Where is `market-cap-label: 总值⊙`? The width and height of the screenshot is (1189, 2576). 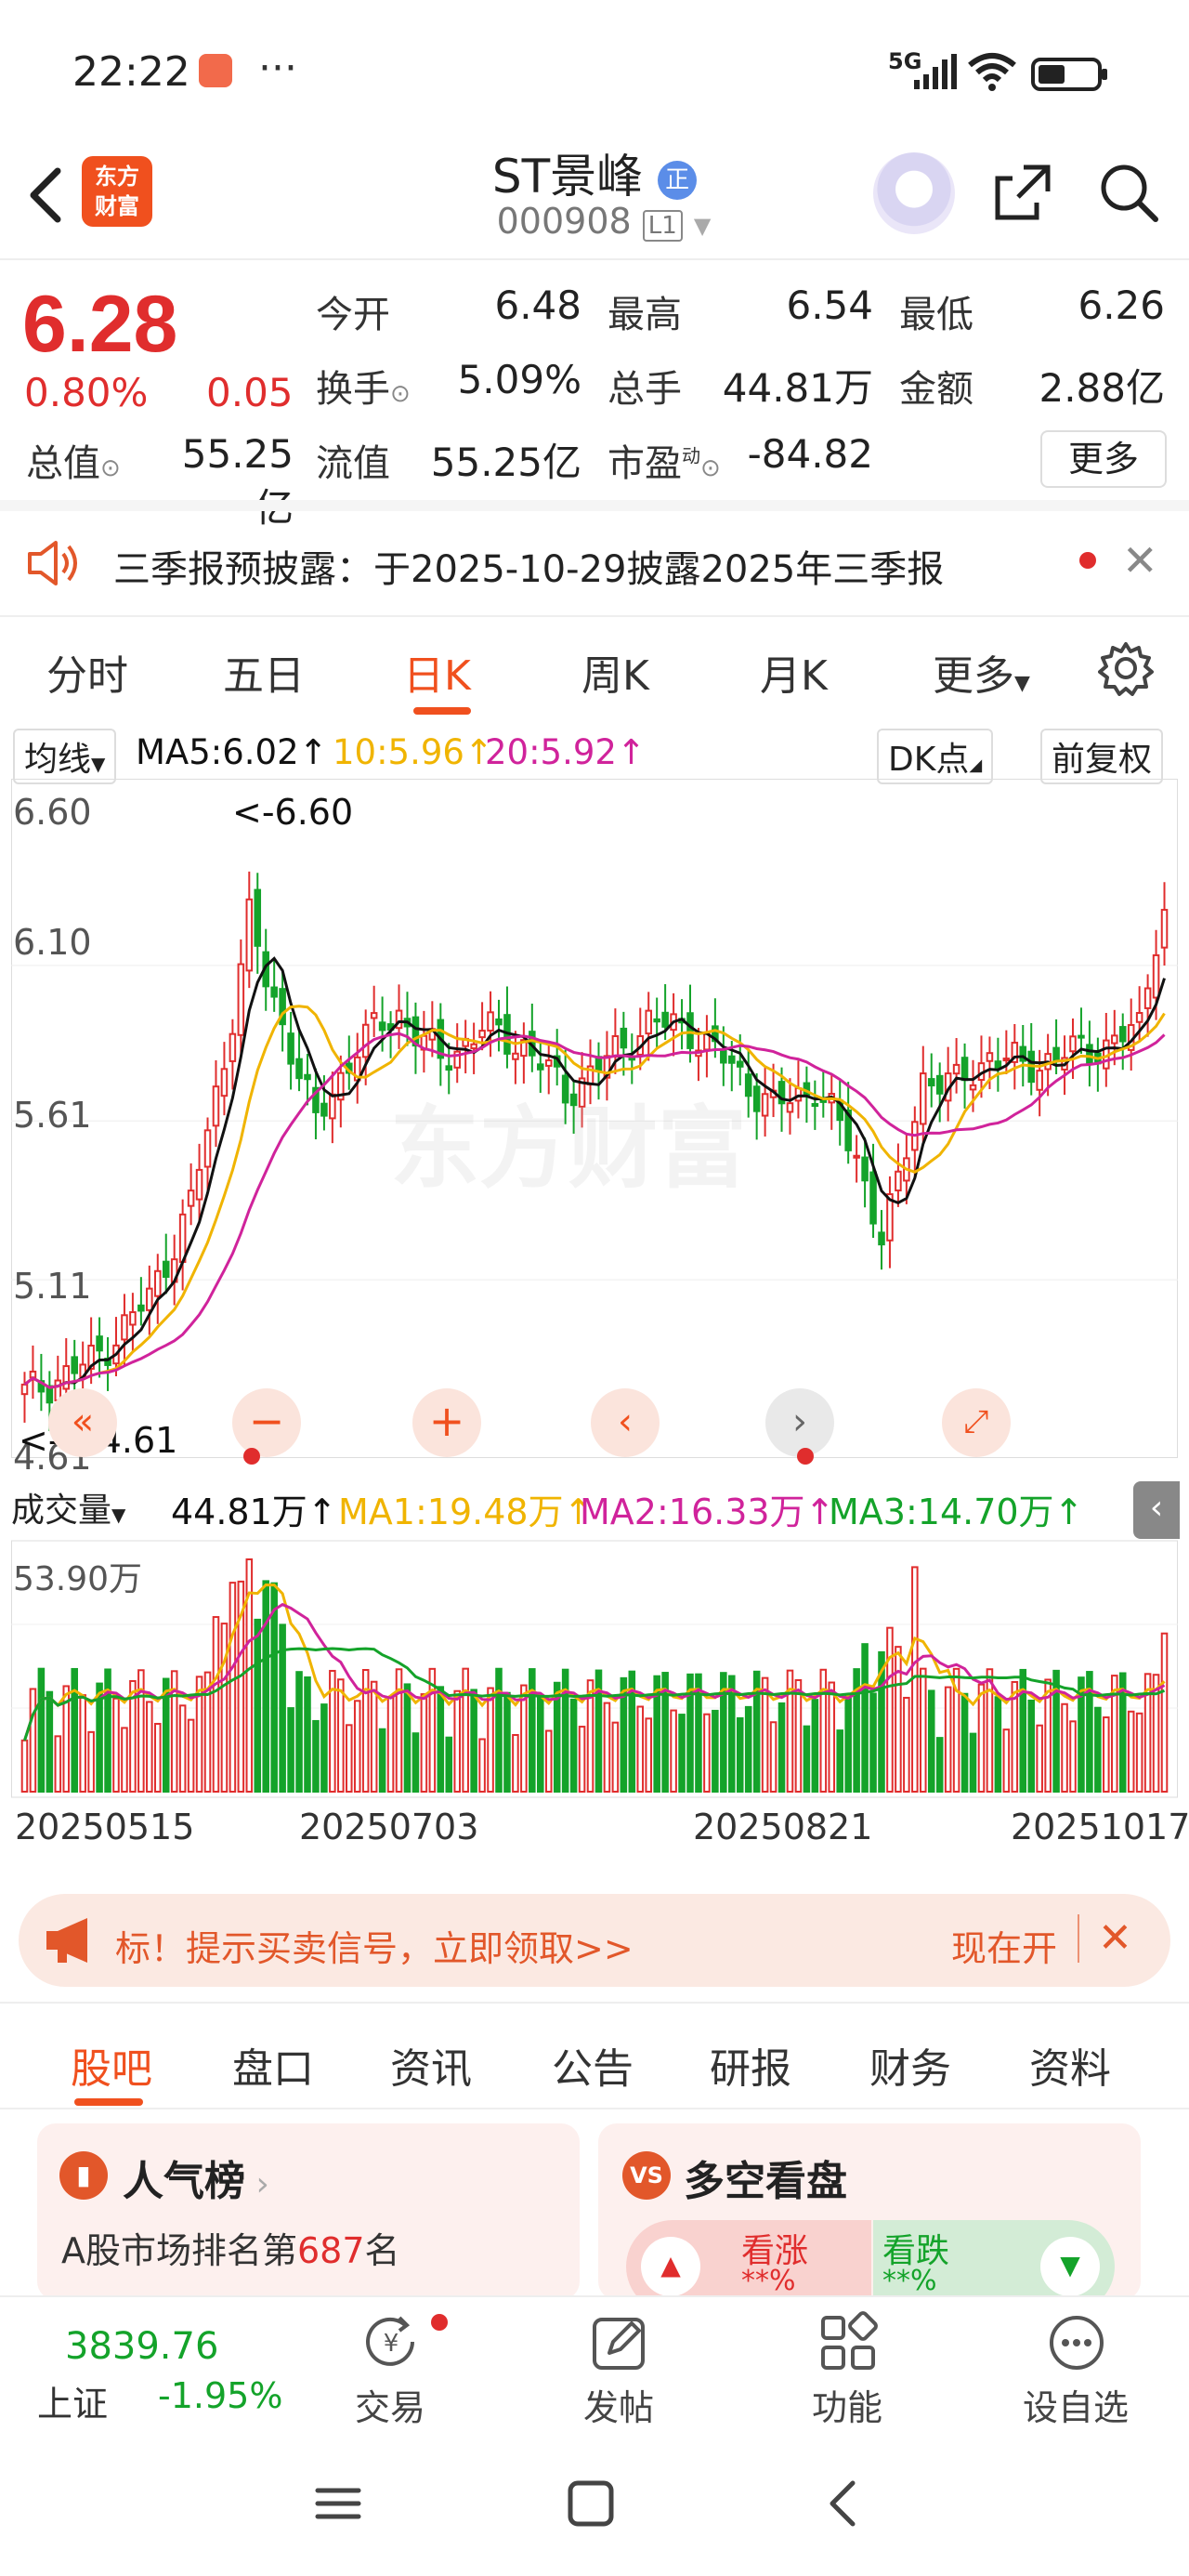
market-cap-label: 总值⊙ is located at coordinates (73, 460).